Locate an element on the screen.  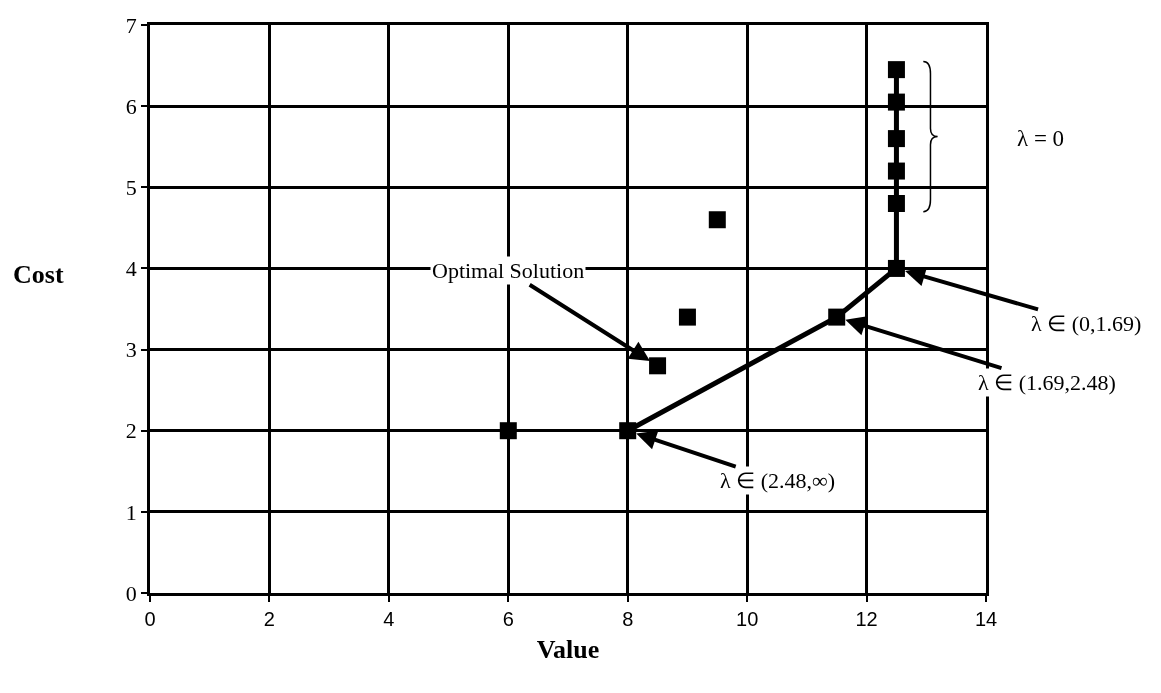
y-axis-title: Cost is located at coordinates (38, 274).